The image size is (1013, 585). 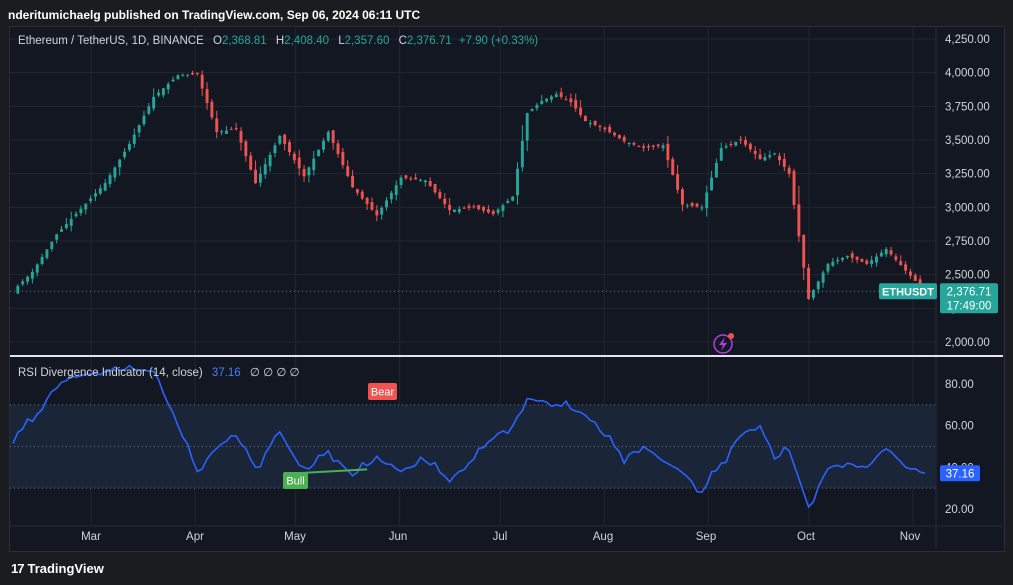 What do you see at coordinates (706, 537) in the screenshot?
I see `x-tick-label: Sep` at bounding box center [706, 537].